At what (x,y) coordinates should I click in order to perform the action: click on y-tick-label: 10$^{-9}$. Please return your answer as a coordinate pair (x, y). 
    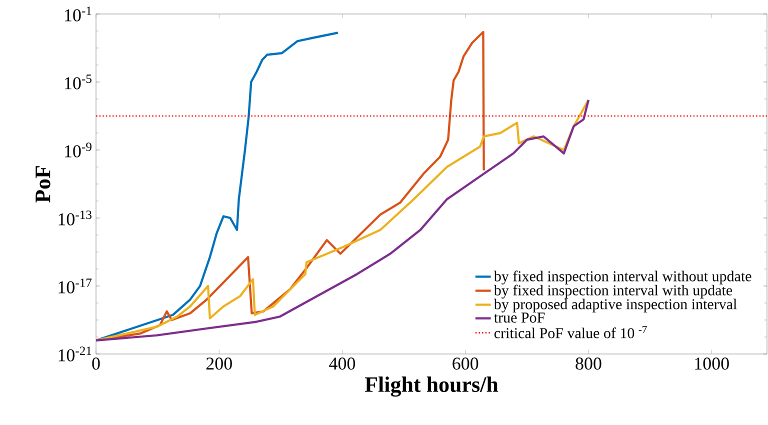
    Looking at the image, I should click on (78, 150).